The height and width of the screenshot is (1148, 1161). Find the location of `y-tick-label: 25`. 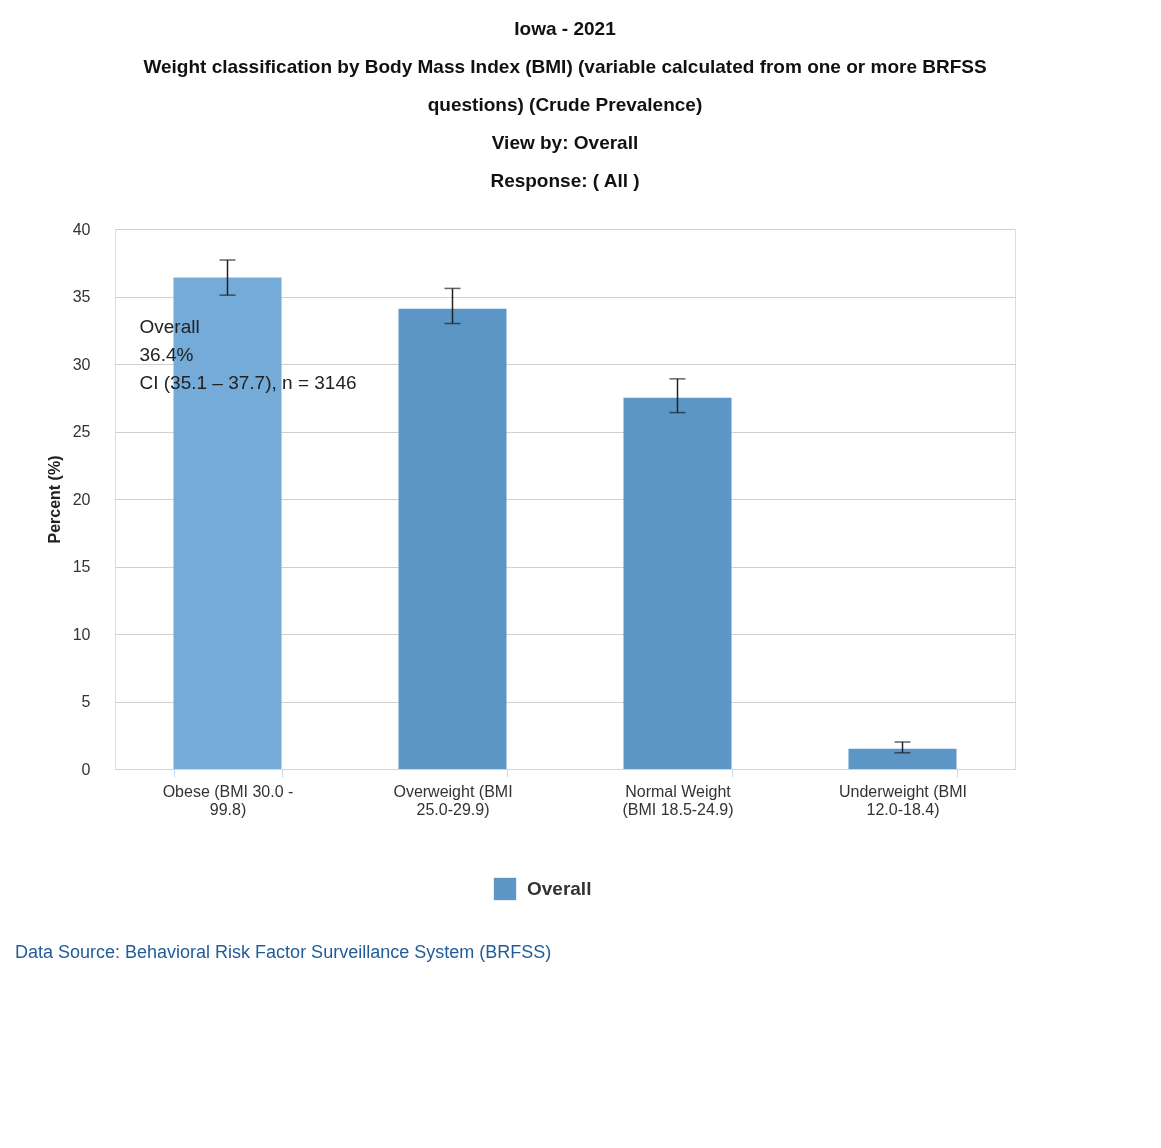

y-tick-label: 25 is located at coordinates (81, 431).